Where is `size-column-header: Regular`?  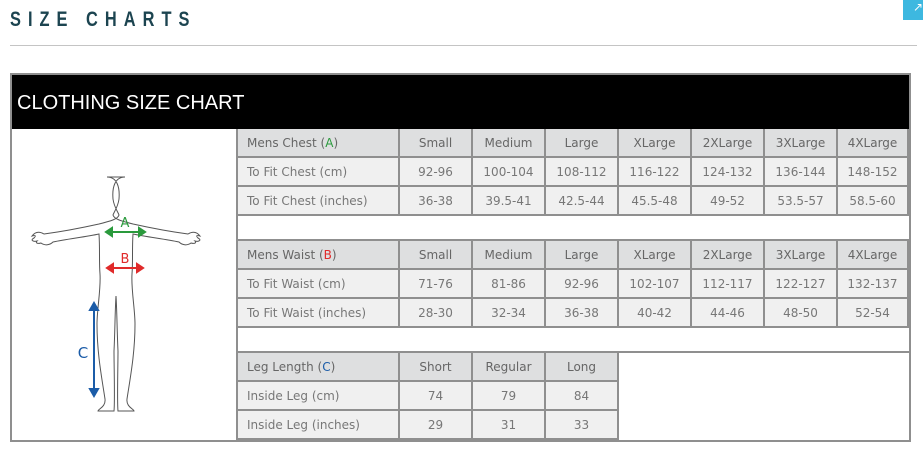
size-column-header: Regular is located at coordinates (509, 367).